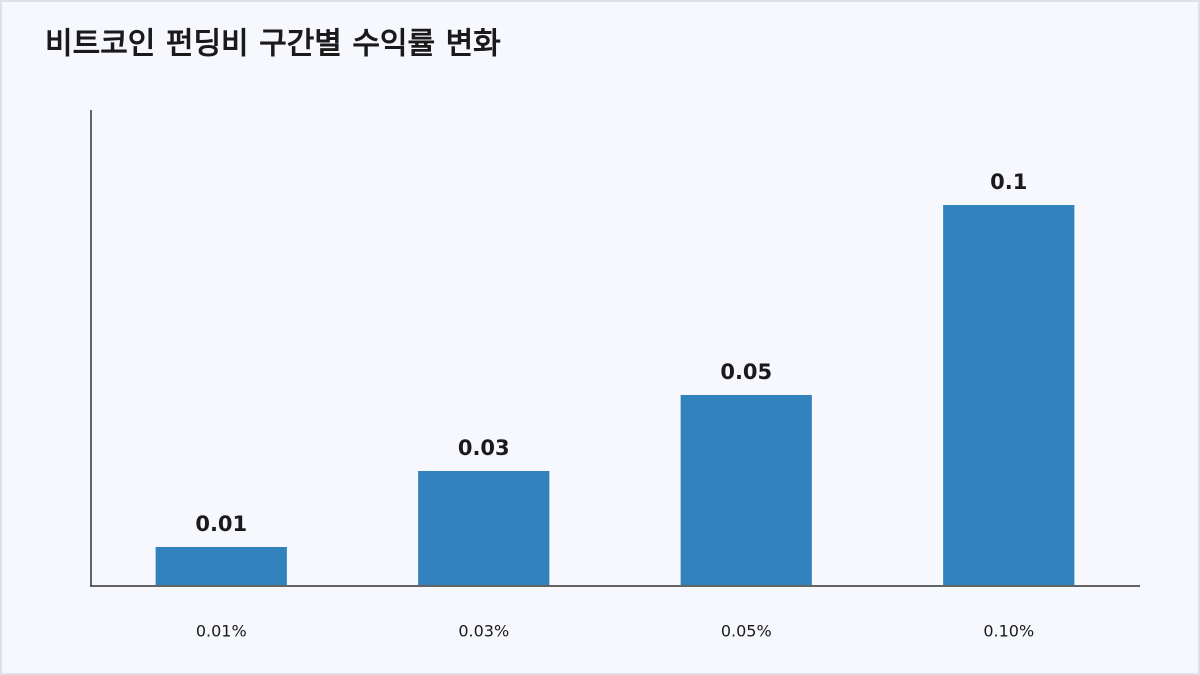 The width and height of the screenshot is (1200, 675). What do you see at coordinates (273, 44) in the screenshot?
I see `chart-title: 비트코인 펀딩비 구간별 수익률 변화` at bounding box center [273, 44].